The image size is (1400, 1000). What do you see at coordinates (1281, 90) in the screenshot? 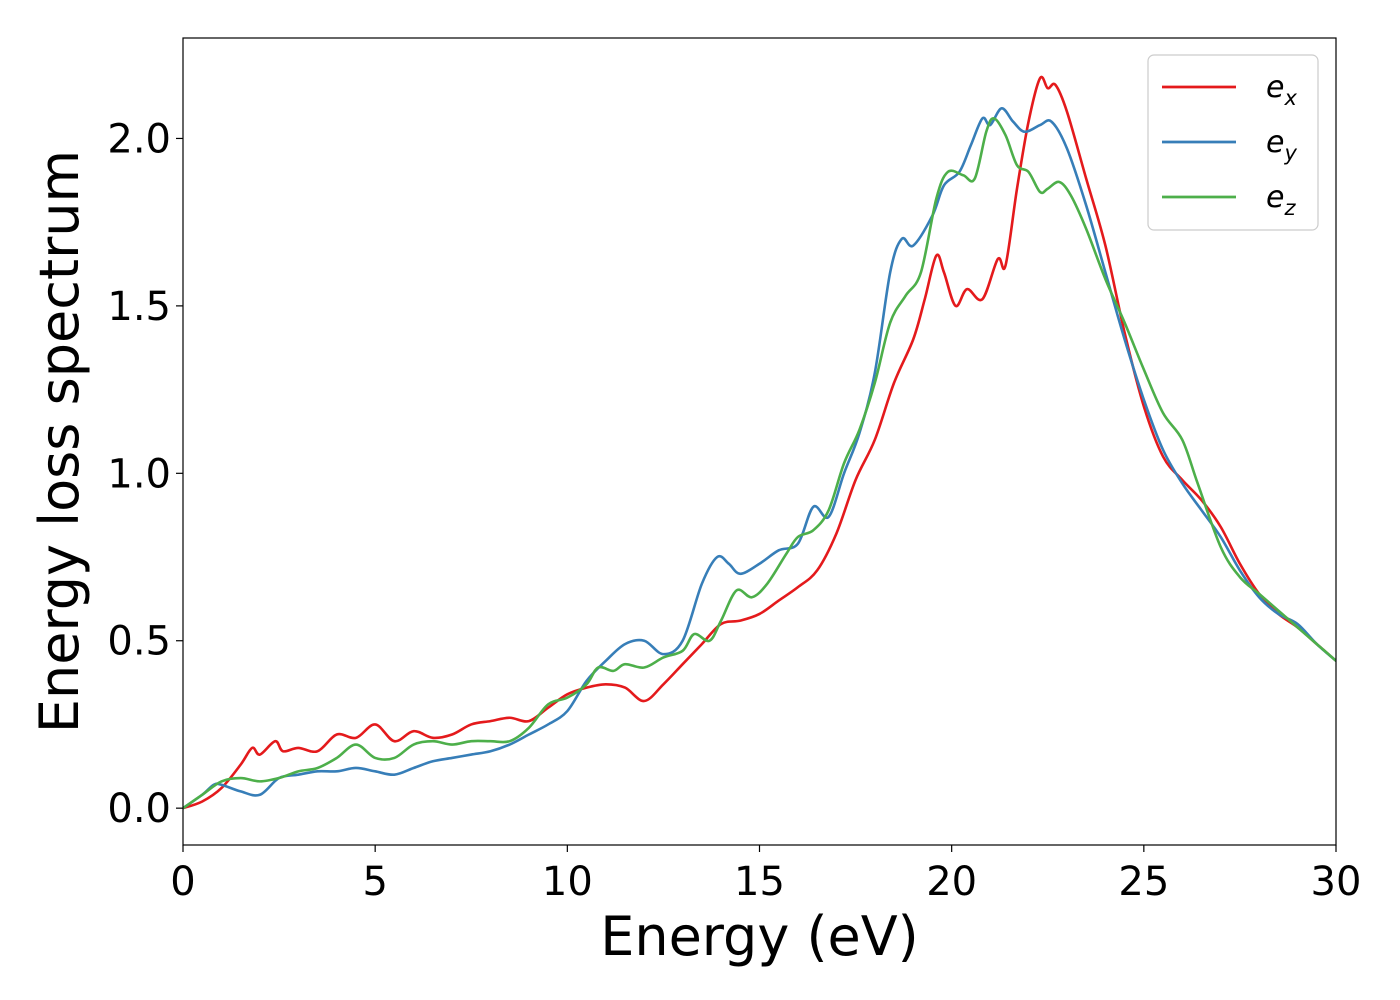
I see `legend-entry-ex: ex` at bounding box center [1281, 90].